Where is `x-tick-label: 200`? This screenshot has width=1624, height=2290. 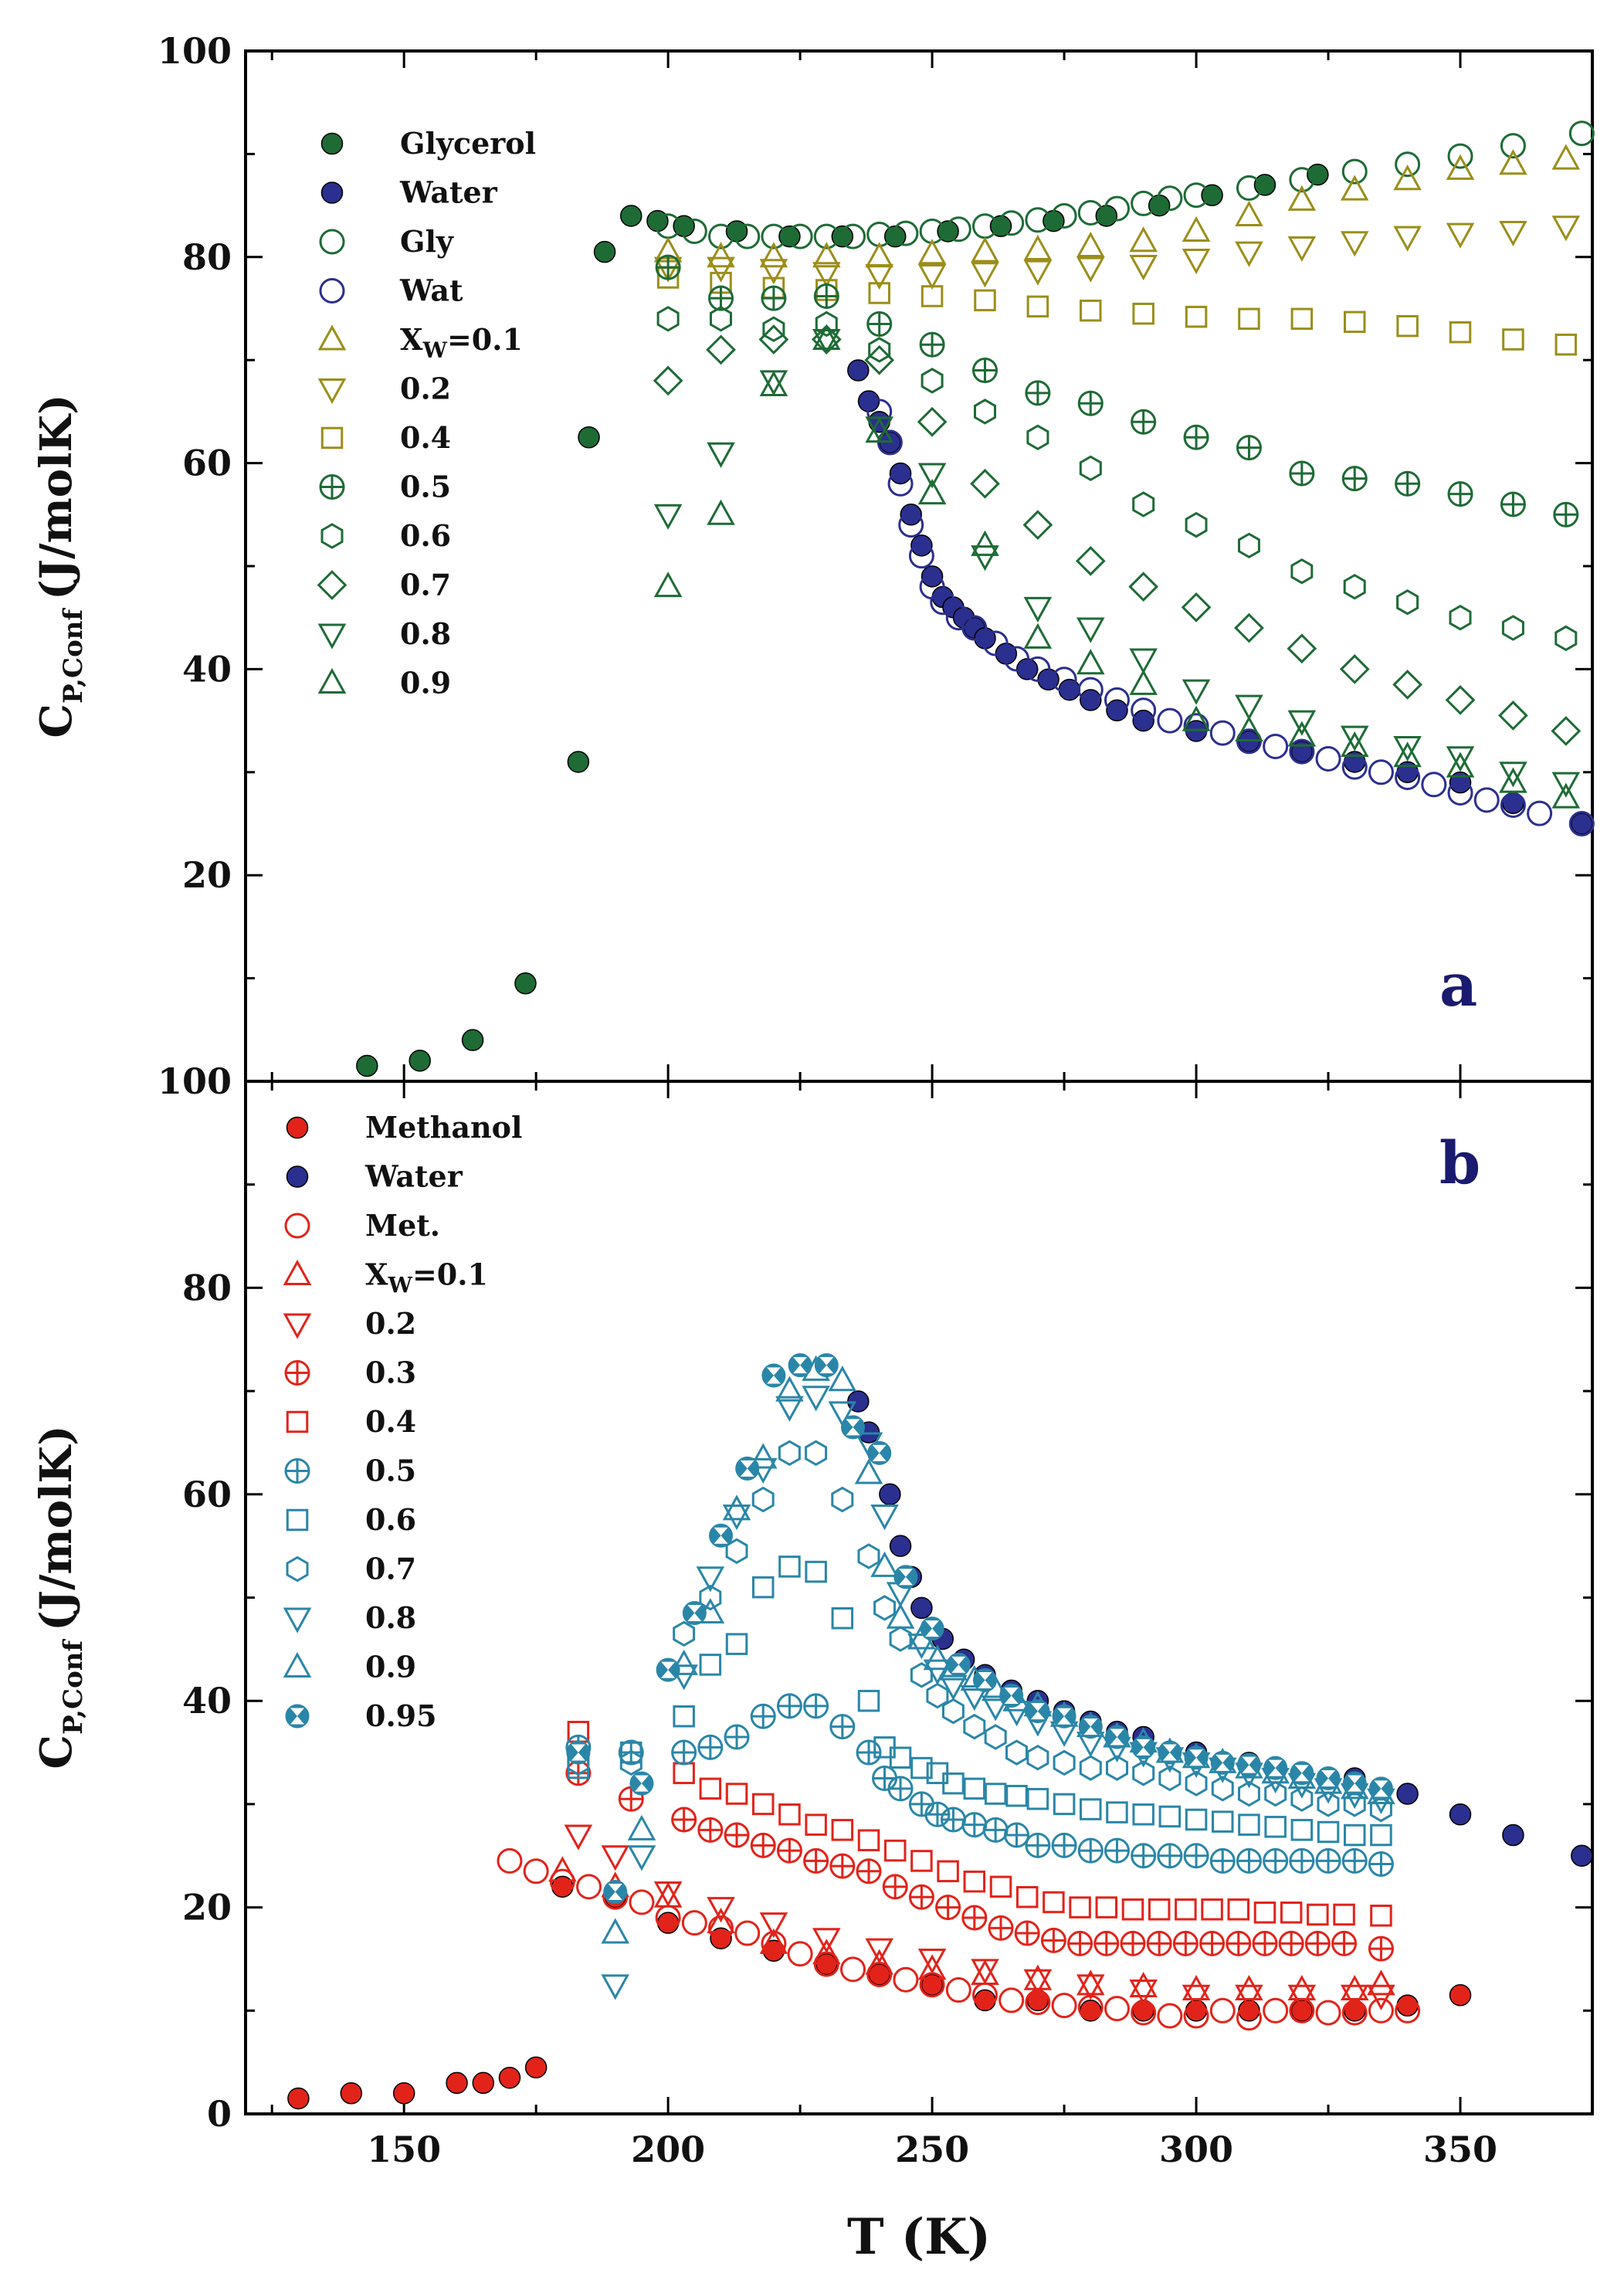
x-tick-label: 200 is located at coordinates (668, 2150).